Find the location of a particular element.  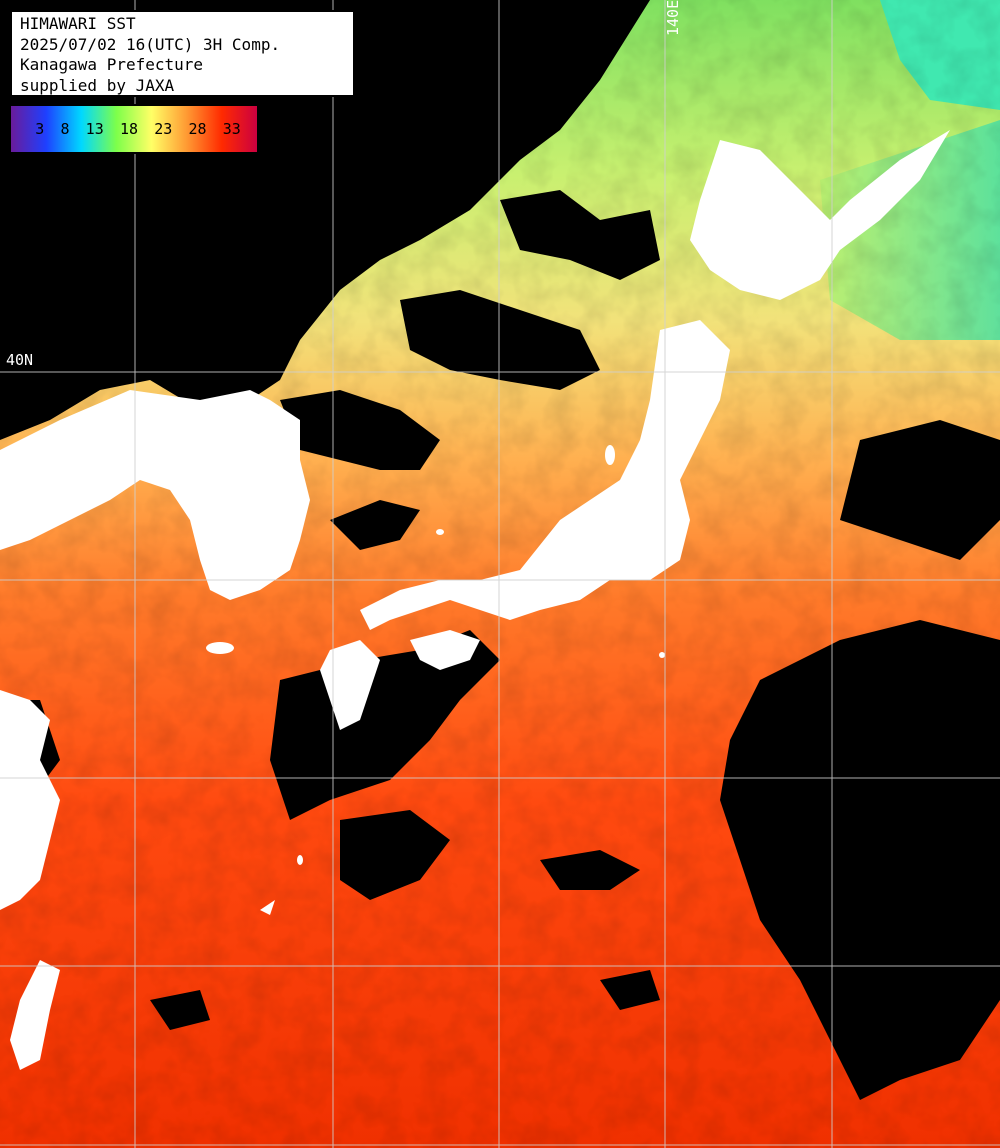

legend-tick: 13 is located at coordinates (94, 129).